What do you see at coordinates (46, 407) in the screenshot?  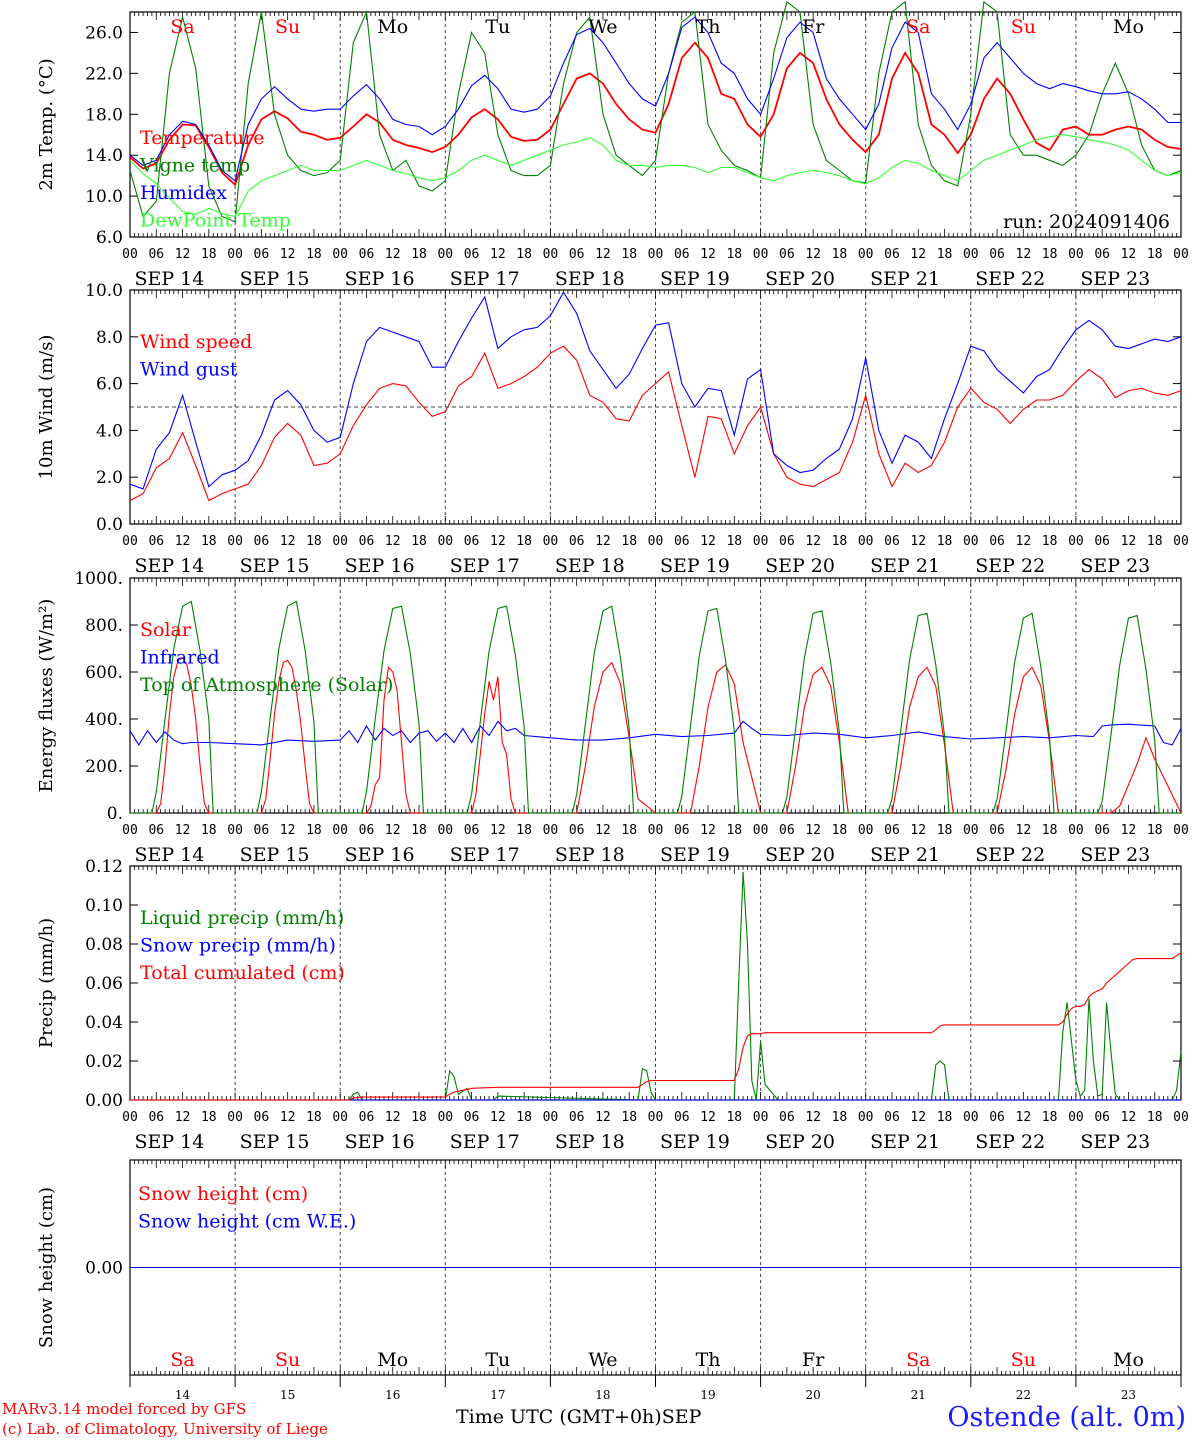 I see `y-axis-label: 10m Wind (m/s)` at bounding box center [46, 407].